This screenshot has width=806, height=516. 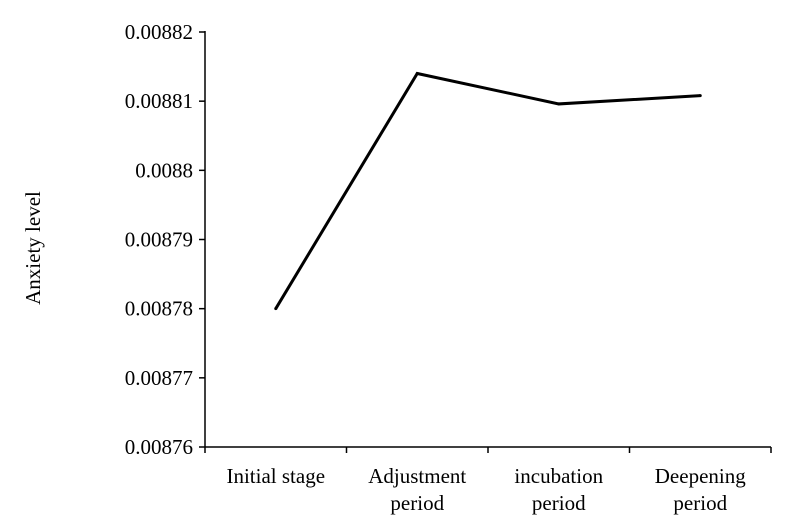 What do you see at coordinates (159, 378) in the screenshot?
I see `y-tick-label: 0.00877` at bounding box center [159, 378].